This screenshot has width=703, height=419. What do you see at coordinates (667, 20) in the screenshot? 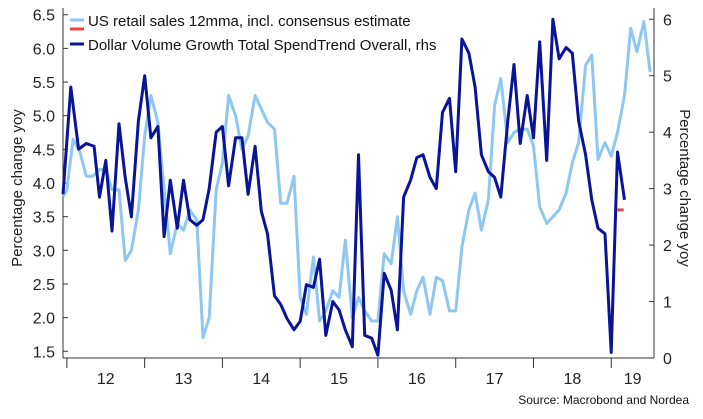
I see `y-right-tick-label: 6` at bounding box center [667, 20].